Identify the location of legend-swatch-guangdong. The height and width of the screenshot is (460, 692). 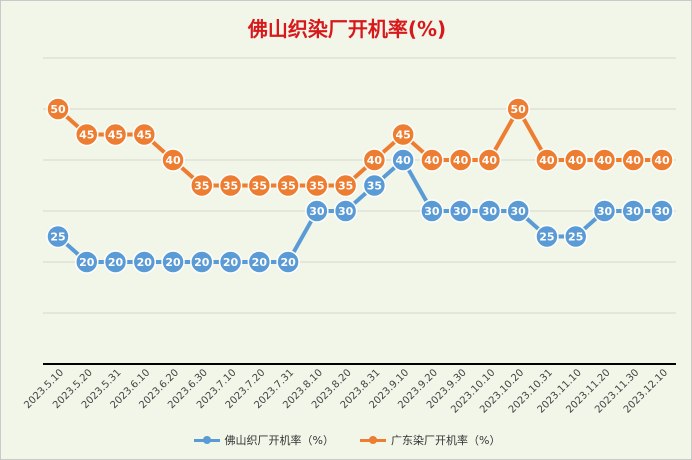
(373, 440).